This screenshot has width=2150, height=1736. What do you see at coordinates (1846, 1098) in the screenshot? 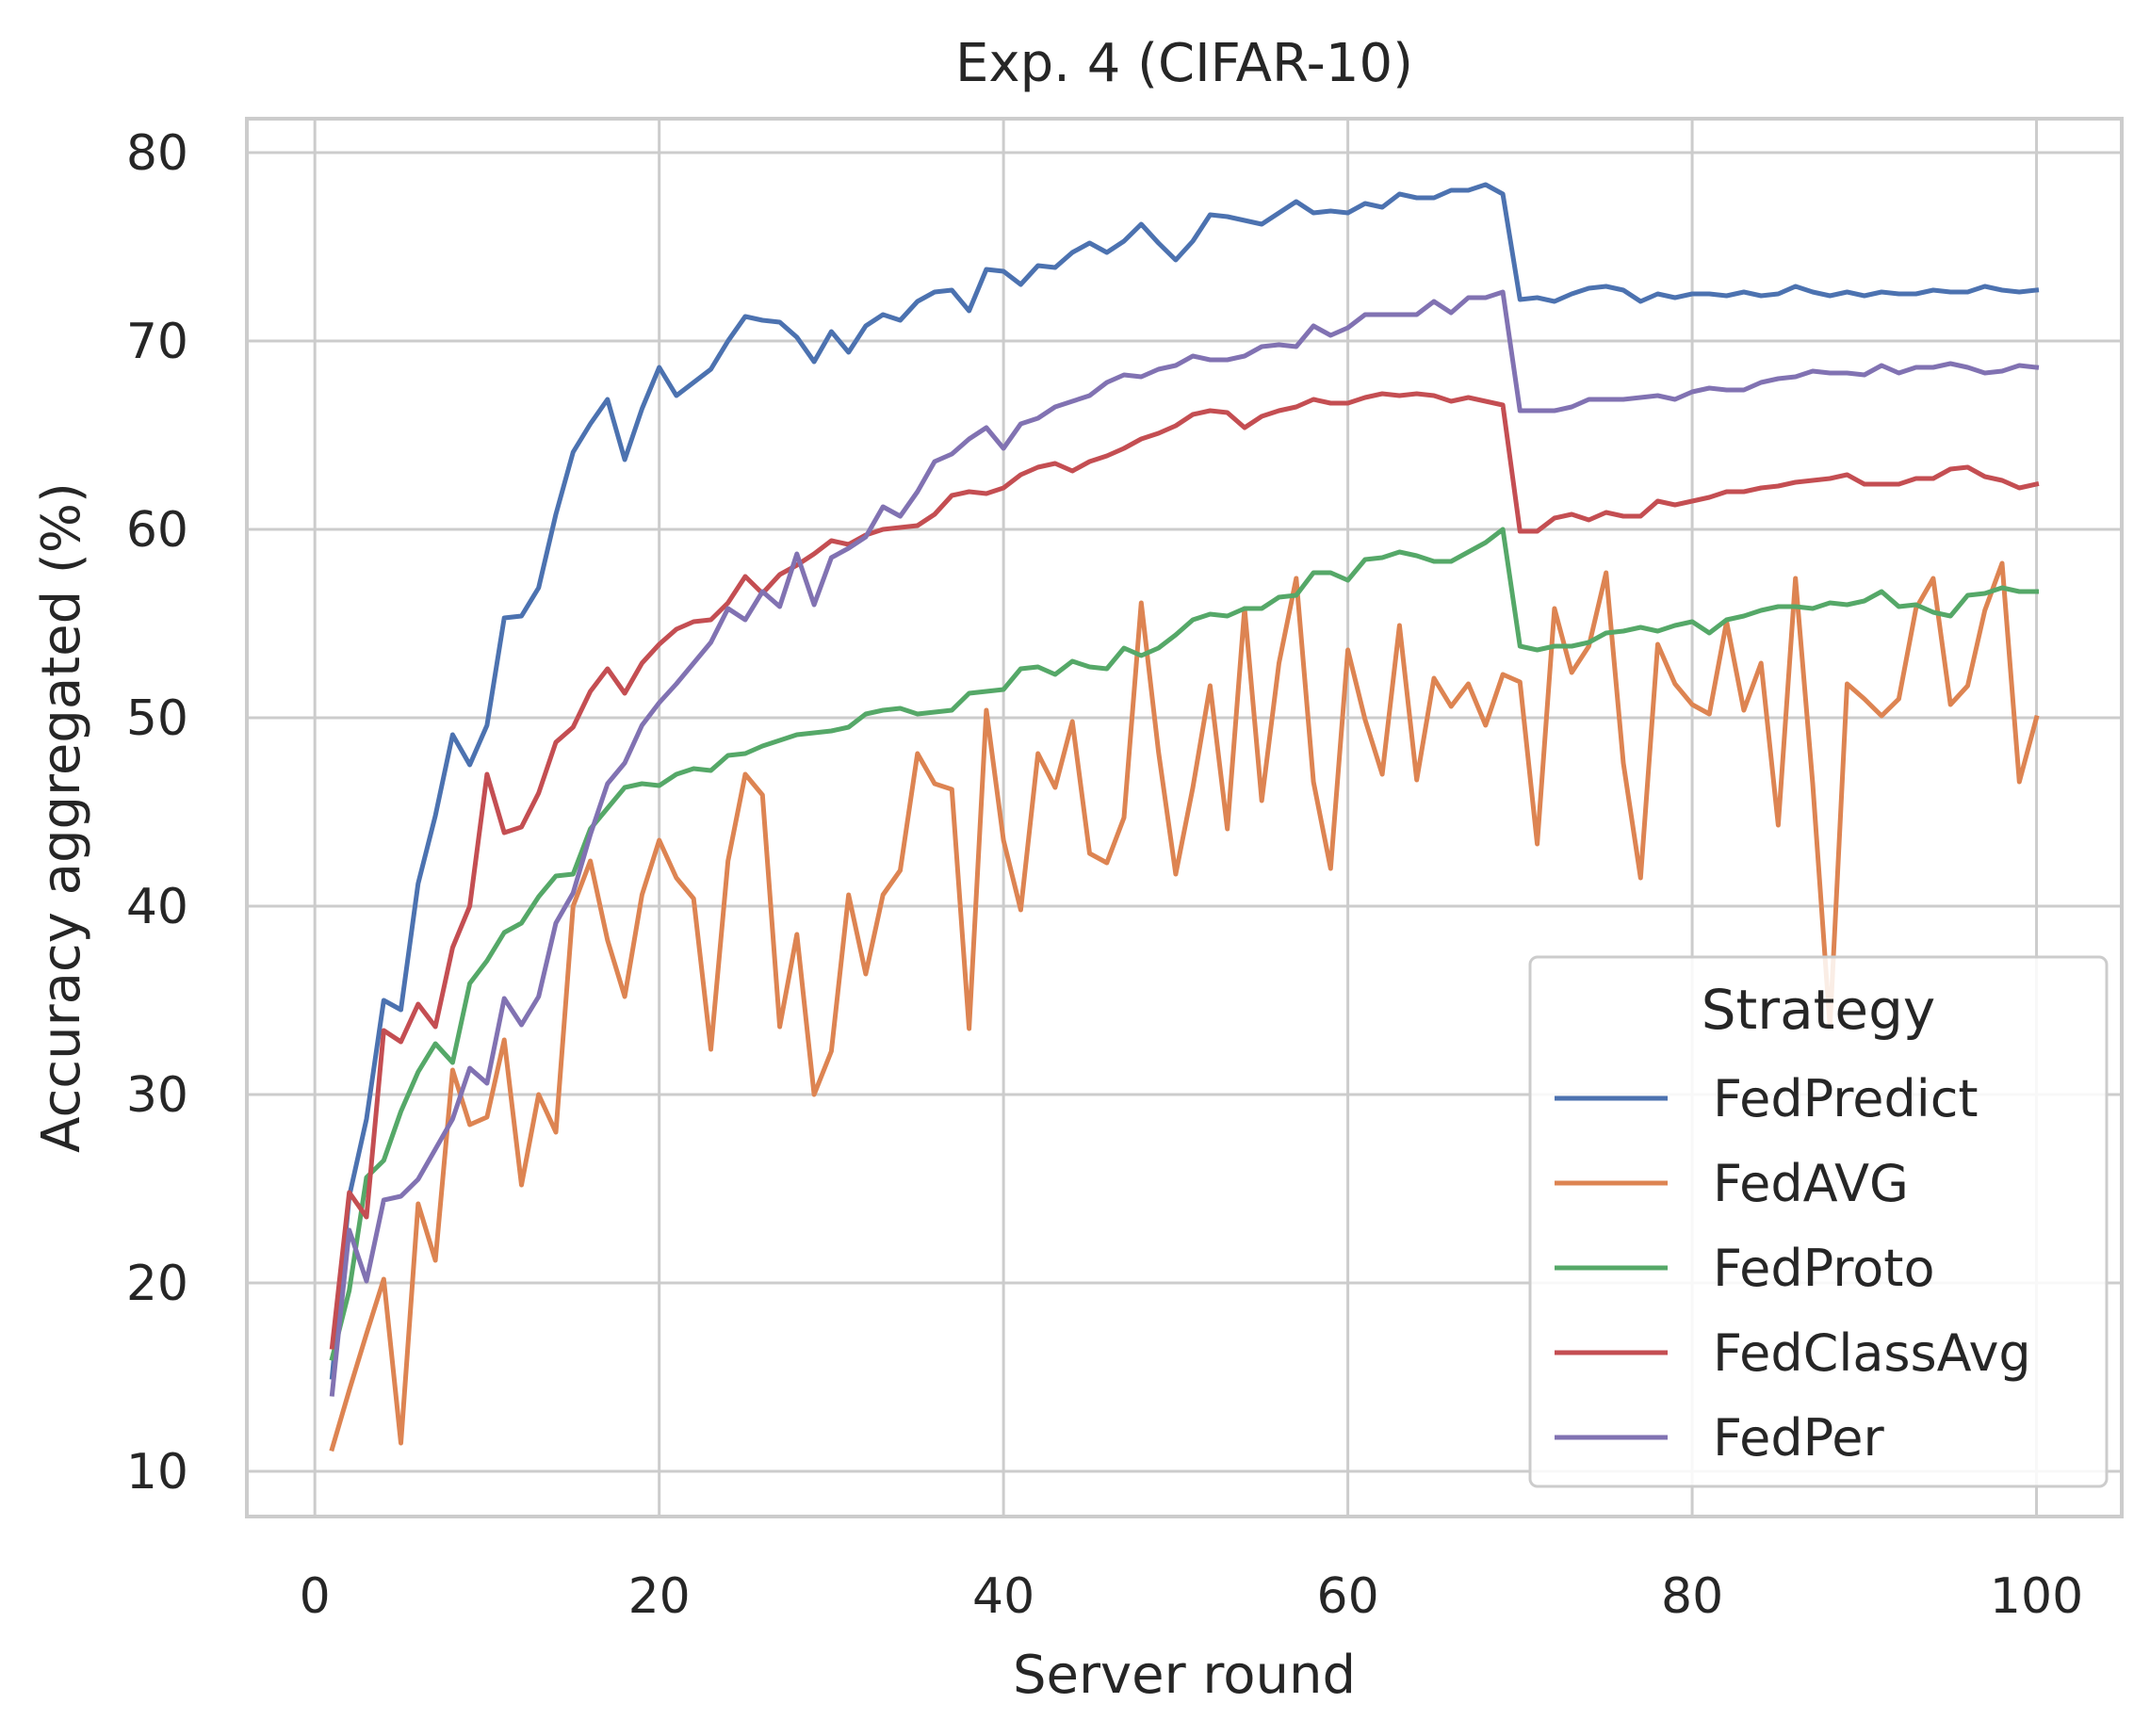
I see `legend-label: FedPredict` at bounding box center [1846, 1098].